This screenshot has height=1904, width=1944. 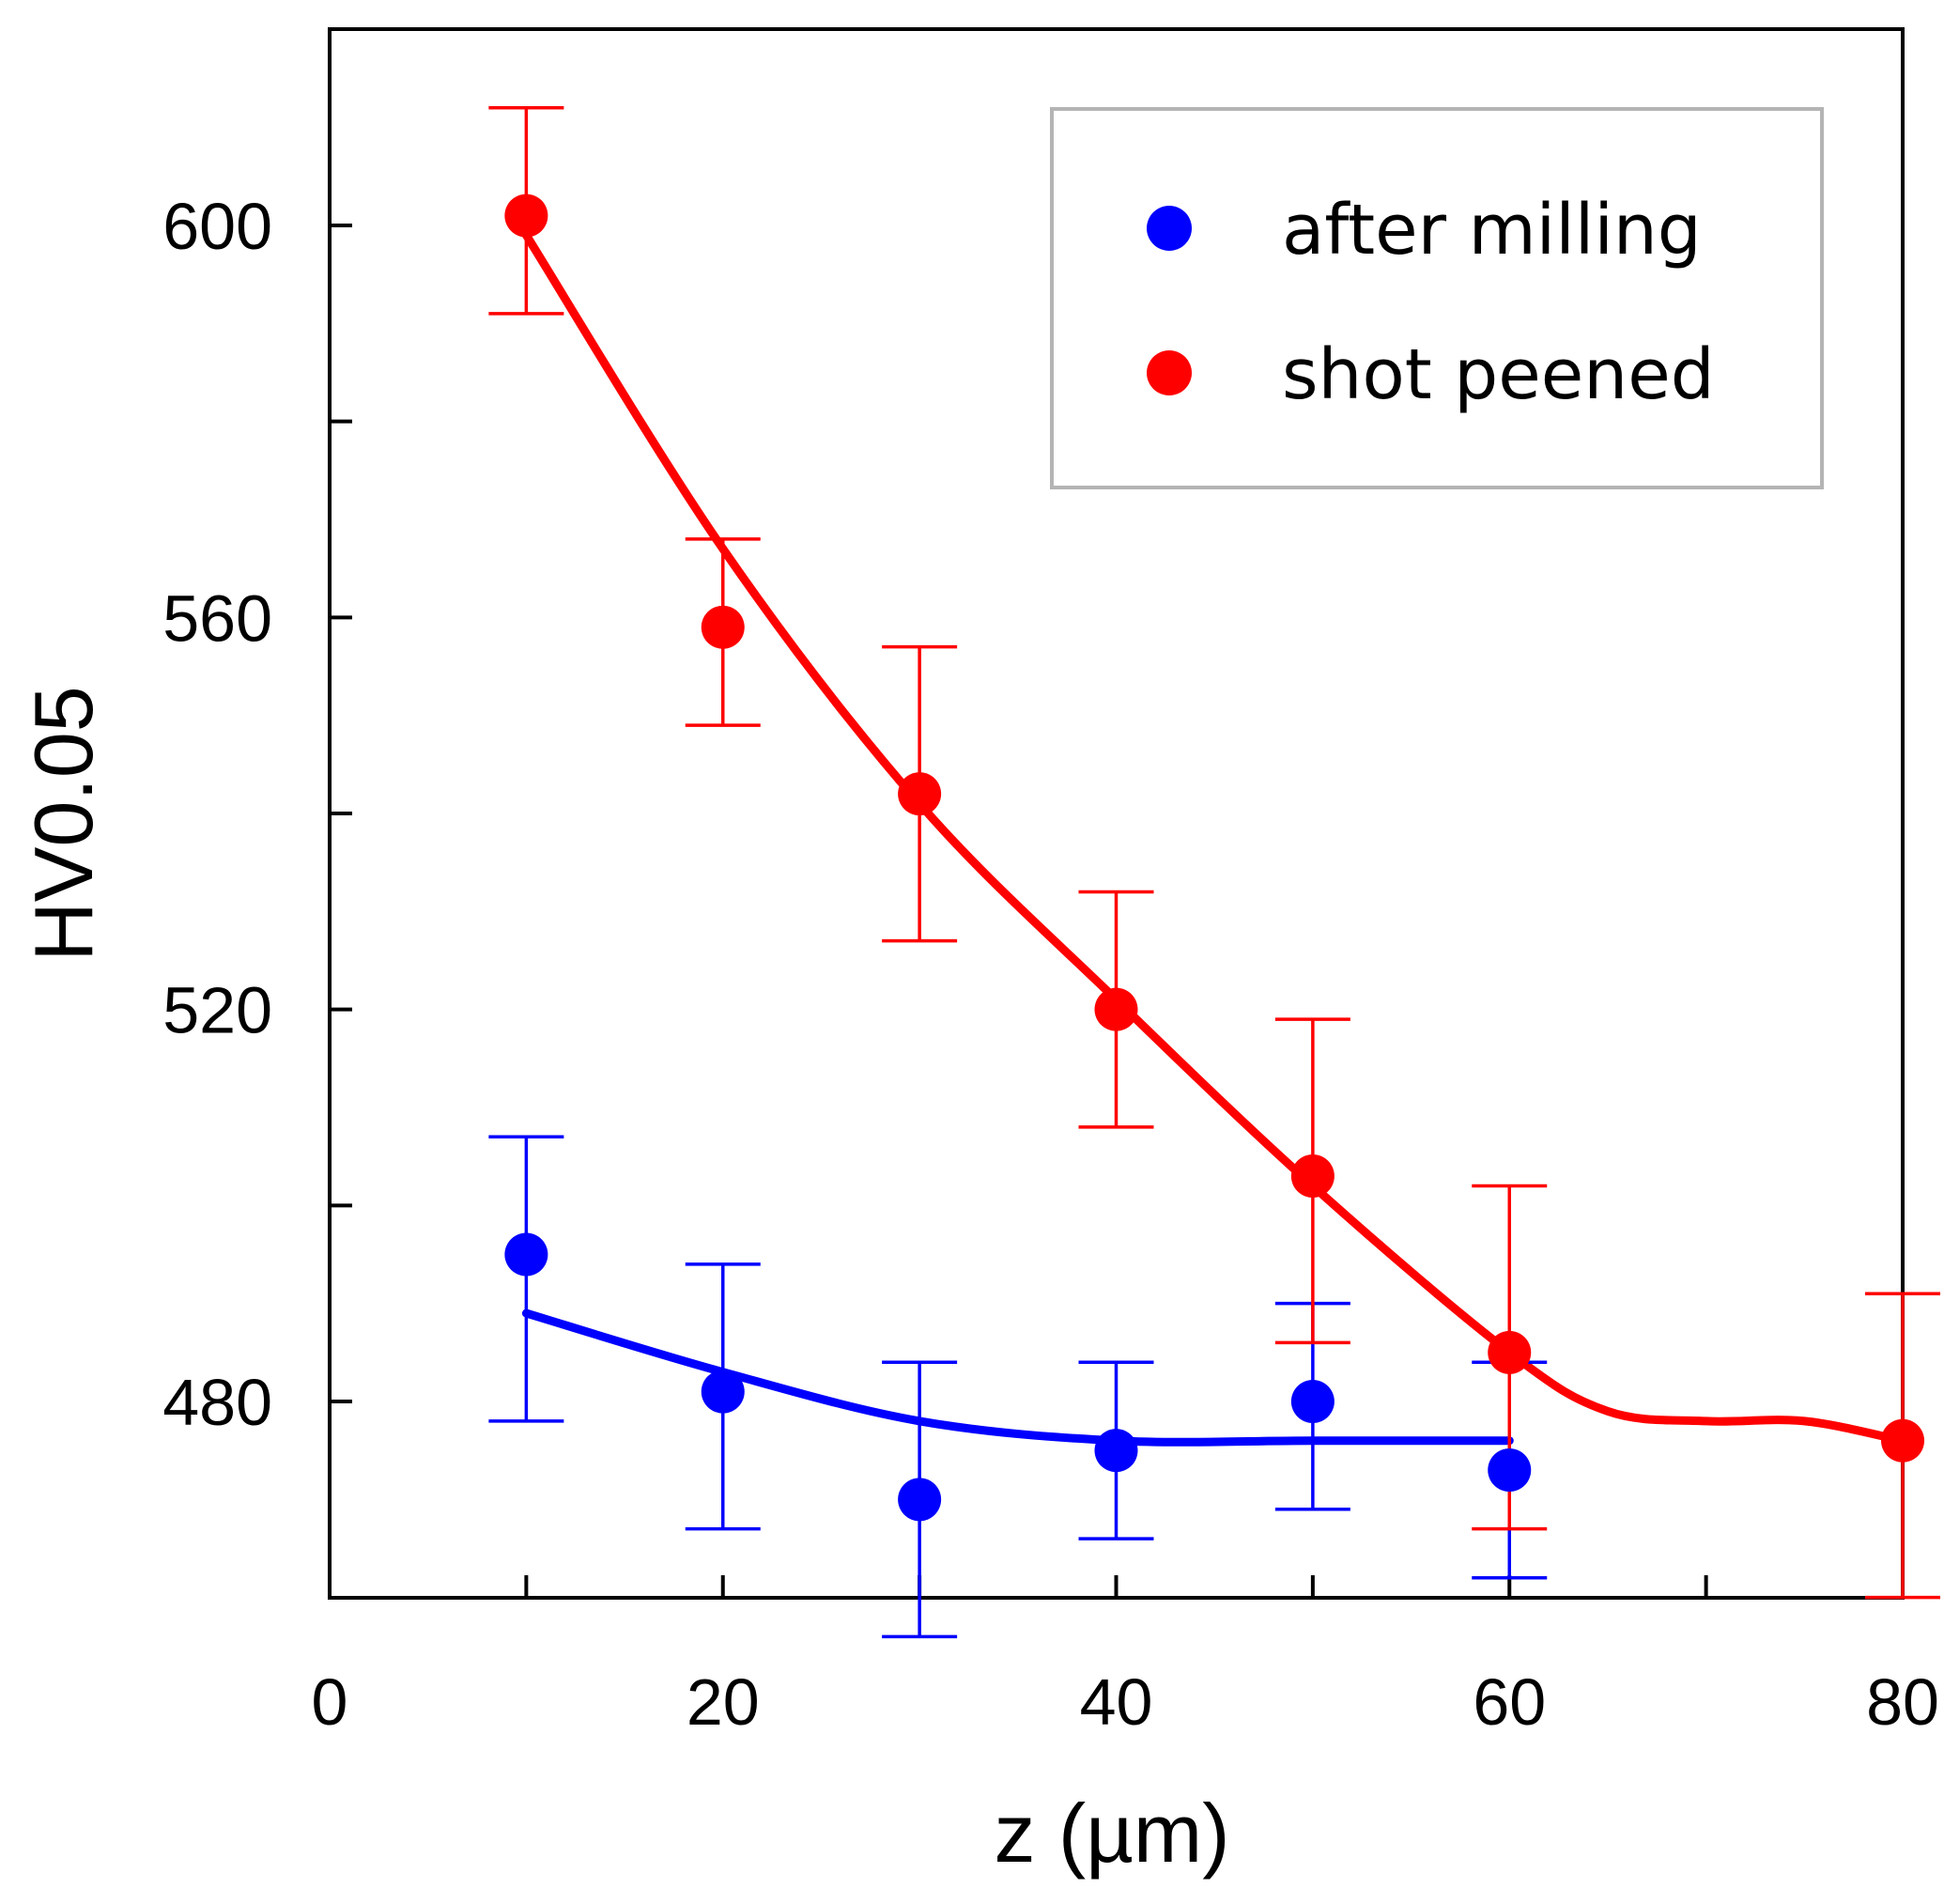 What do you see at coordinates (330, 1702) in the screenshot?
I see `x-tick-label: 0` at bounding box center [330, 1702].